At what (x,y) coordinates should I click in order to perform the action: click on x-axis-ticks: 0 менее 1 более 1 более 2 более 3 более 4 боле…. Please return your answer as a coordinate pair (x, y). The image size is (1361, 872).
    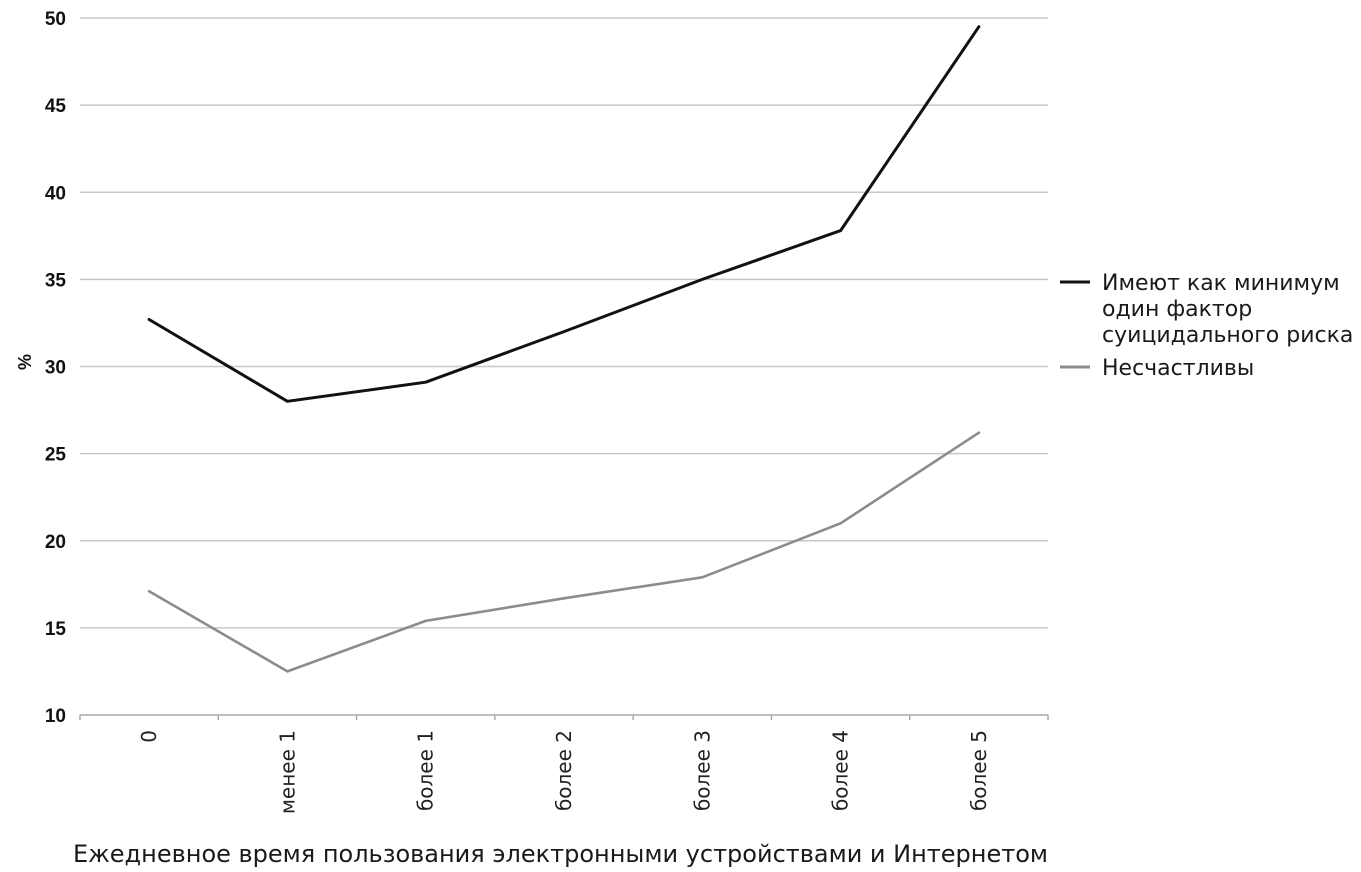
    Looking at the image, I should click on (564, 772).